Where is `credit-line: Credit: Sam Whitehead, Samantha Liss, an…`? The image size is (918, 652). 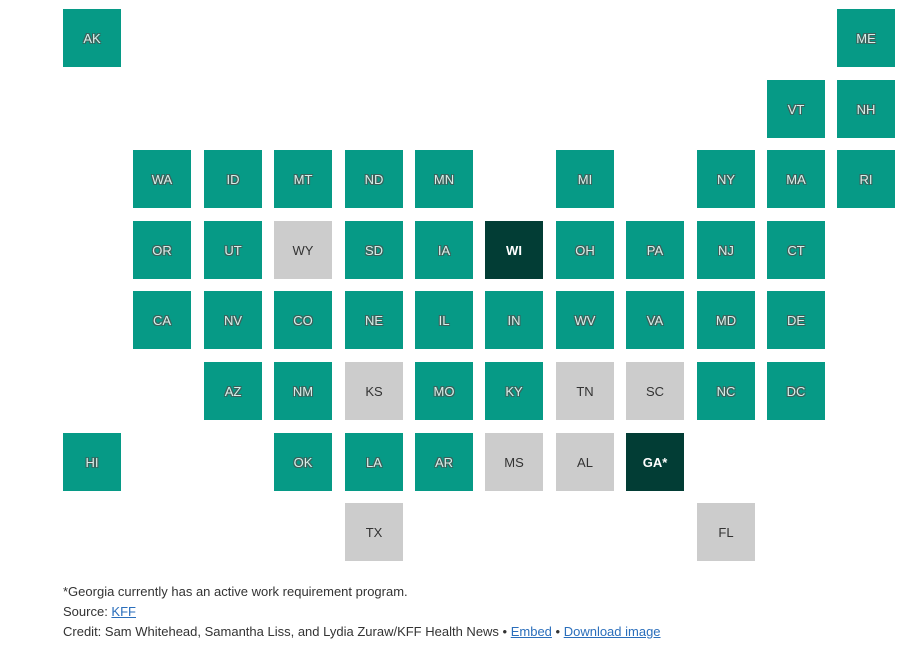 credit-line: Credit: Sam Whitehead, Samantha Liss, an… is located at coordinates (362, 632).